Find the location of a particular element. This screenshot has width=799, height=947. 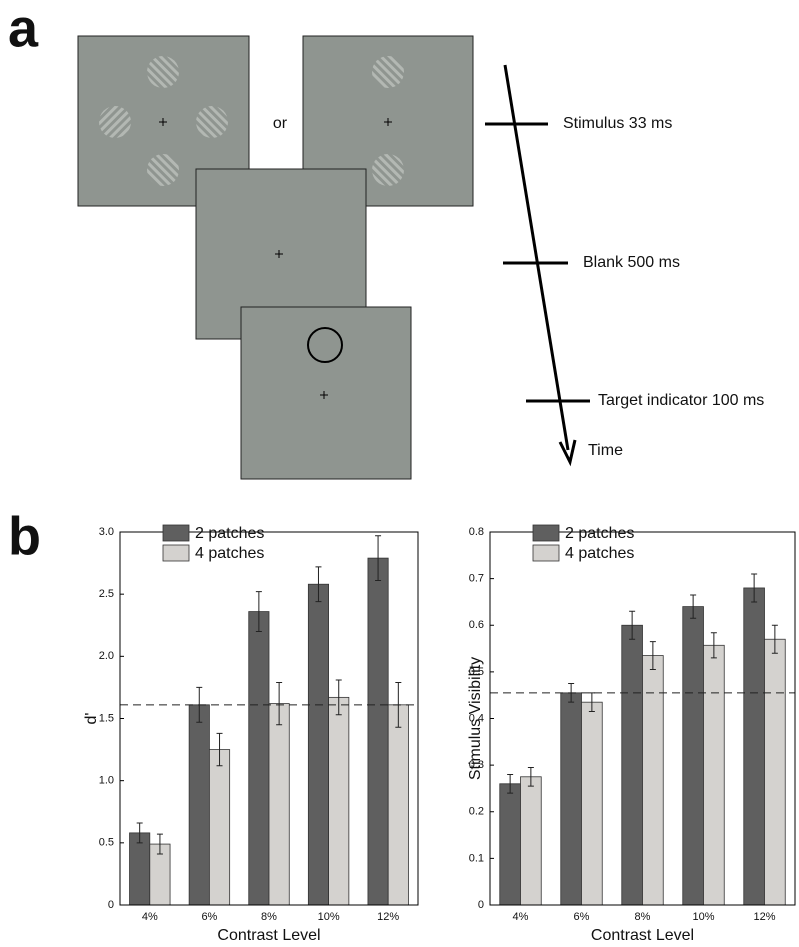

y-tick-label: 1.0 is located at coordinates (106, 781).